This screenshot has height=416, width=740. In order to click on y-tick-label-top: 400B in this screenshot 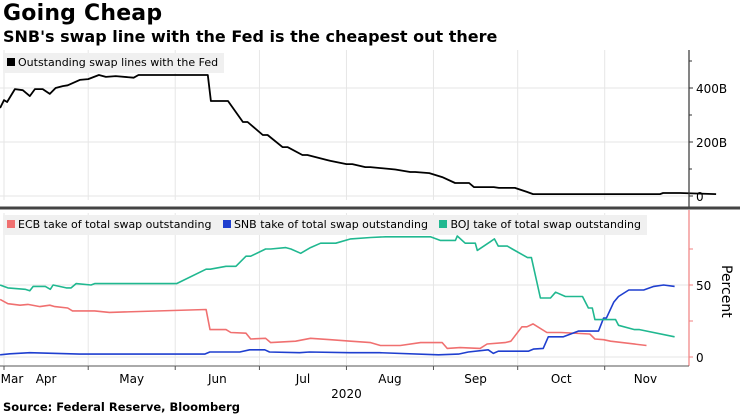, I will do `click(711, 89)`.